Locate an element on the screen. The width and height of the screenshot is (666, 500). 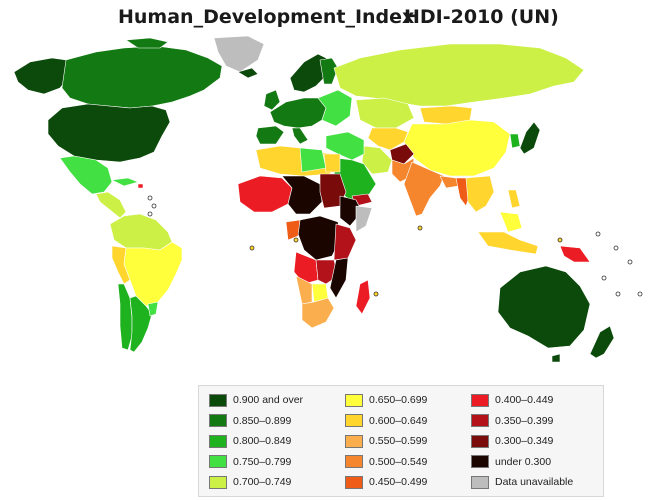
region-west-africa is located at coordinates (265, 194).